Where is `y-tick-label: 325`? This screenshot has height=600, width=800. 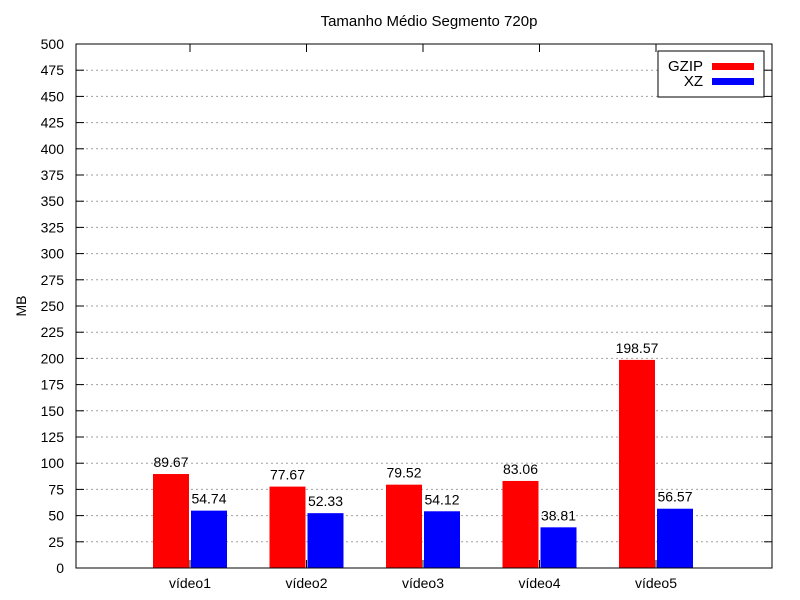
y-tick-label: 325 is located at coordinates (53, 227).